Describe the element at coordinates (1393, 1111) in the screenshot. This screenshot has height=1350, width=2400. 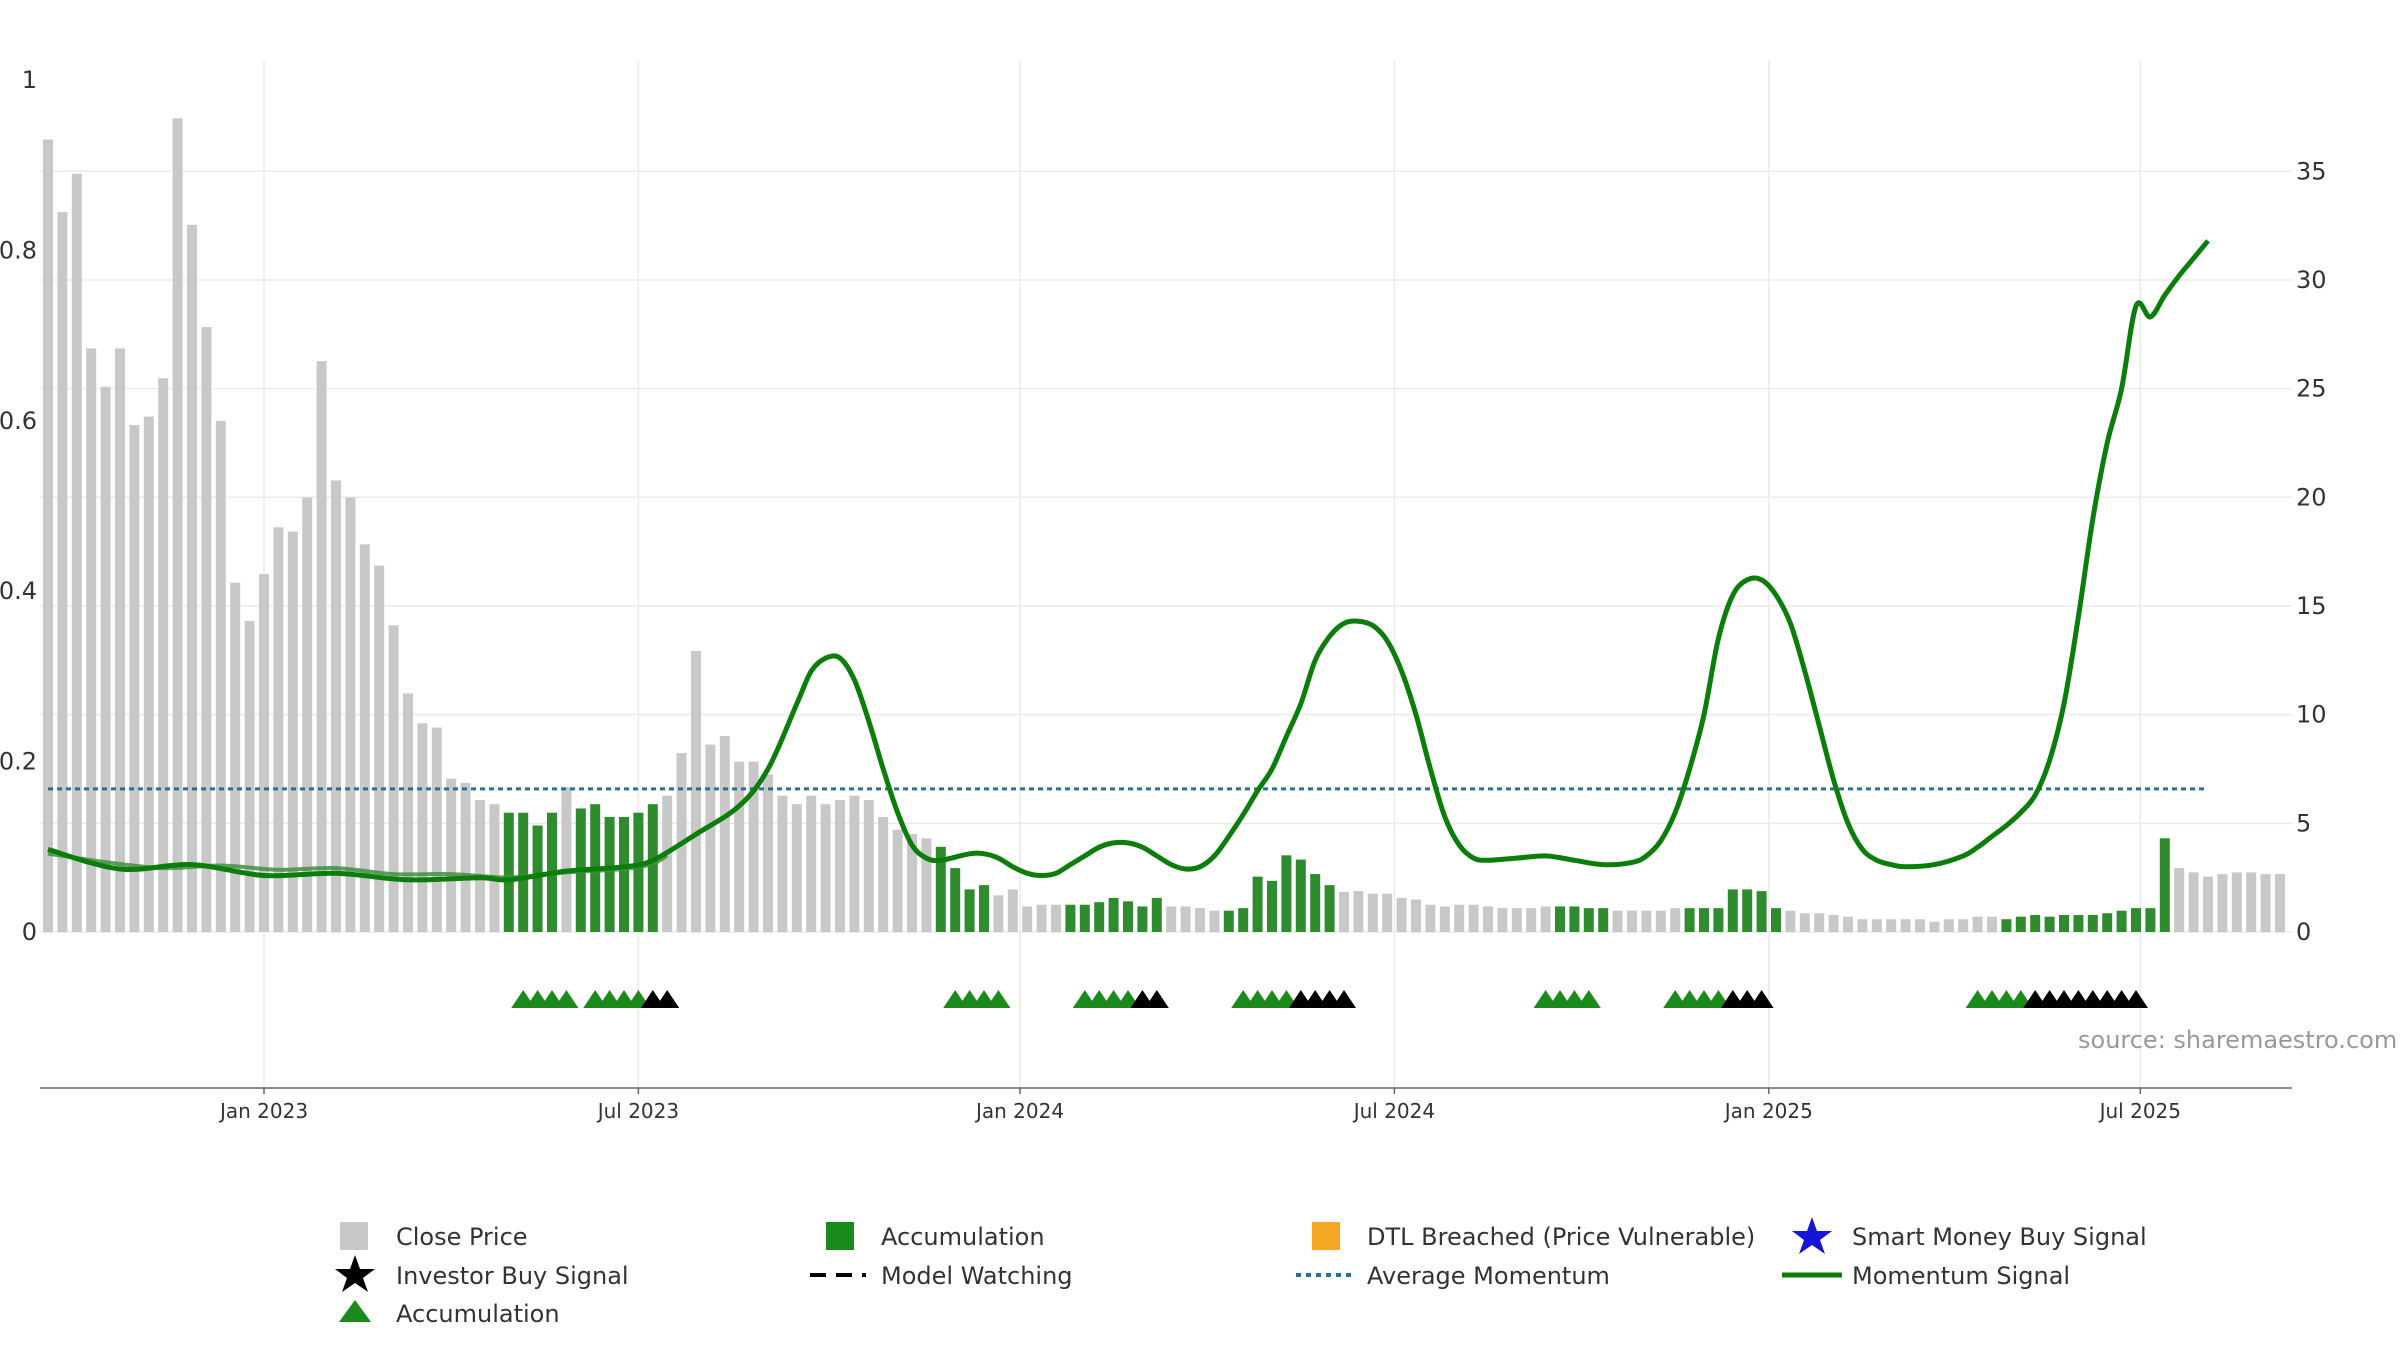
I see `x-tick-label: Jul 2024` at that location.